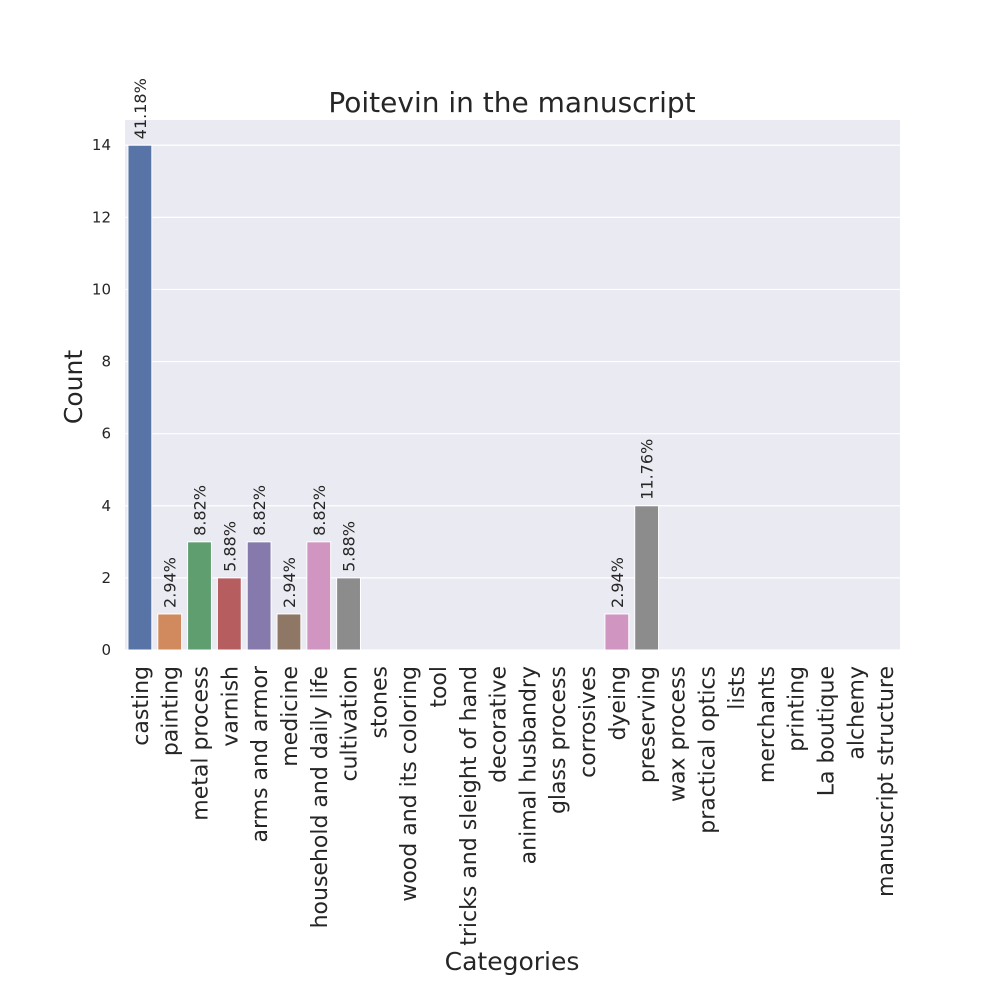 This screenshot has height=1000, width=1000. I want to click on x-tick-label: arms and armor, so click(260, 753).